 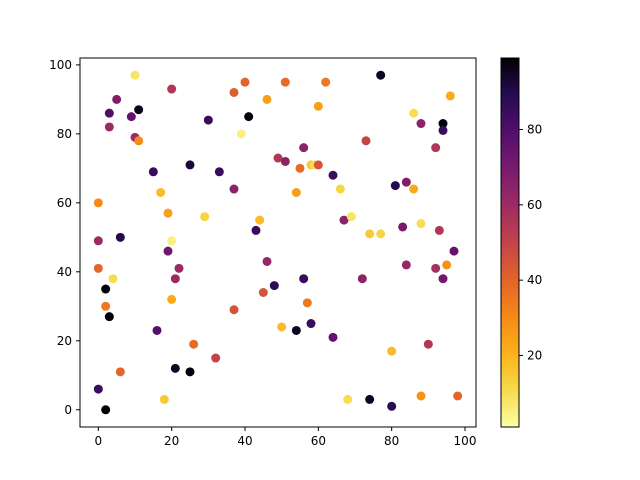 I want to click on colorbar, so click(x=510, y=242).